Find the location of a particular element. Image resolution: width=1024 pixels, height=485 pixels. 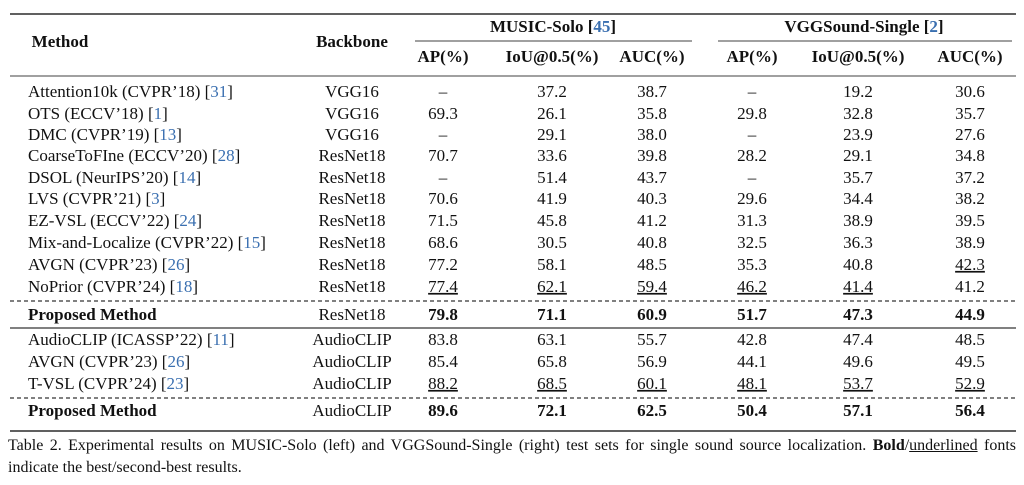

value-cell: 32.5 is located at coordinates (752, 242).